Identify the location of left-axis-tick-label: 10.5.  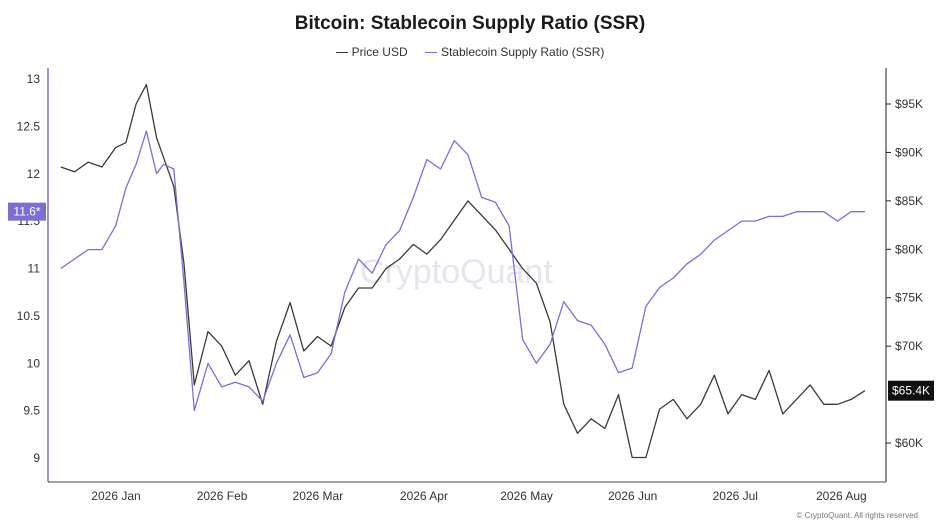
(29, 316).